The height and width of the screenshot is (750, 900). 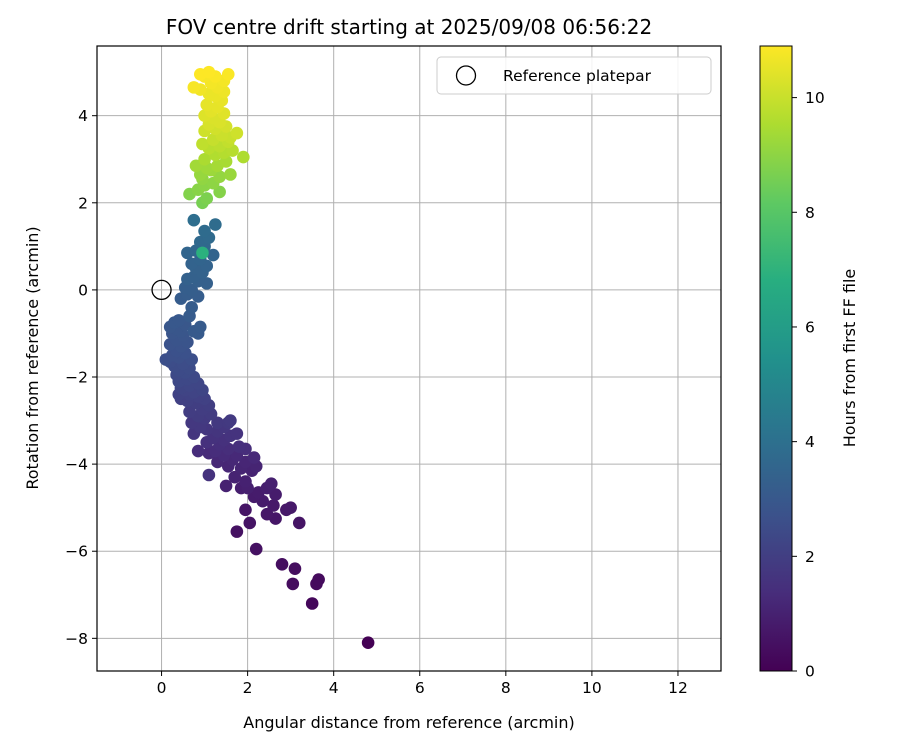 I want to click on colorbar: 0 2 4 6 8 10 Hours from first FF file, so click(x=809, y=363).